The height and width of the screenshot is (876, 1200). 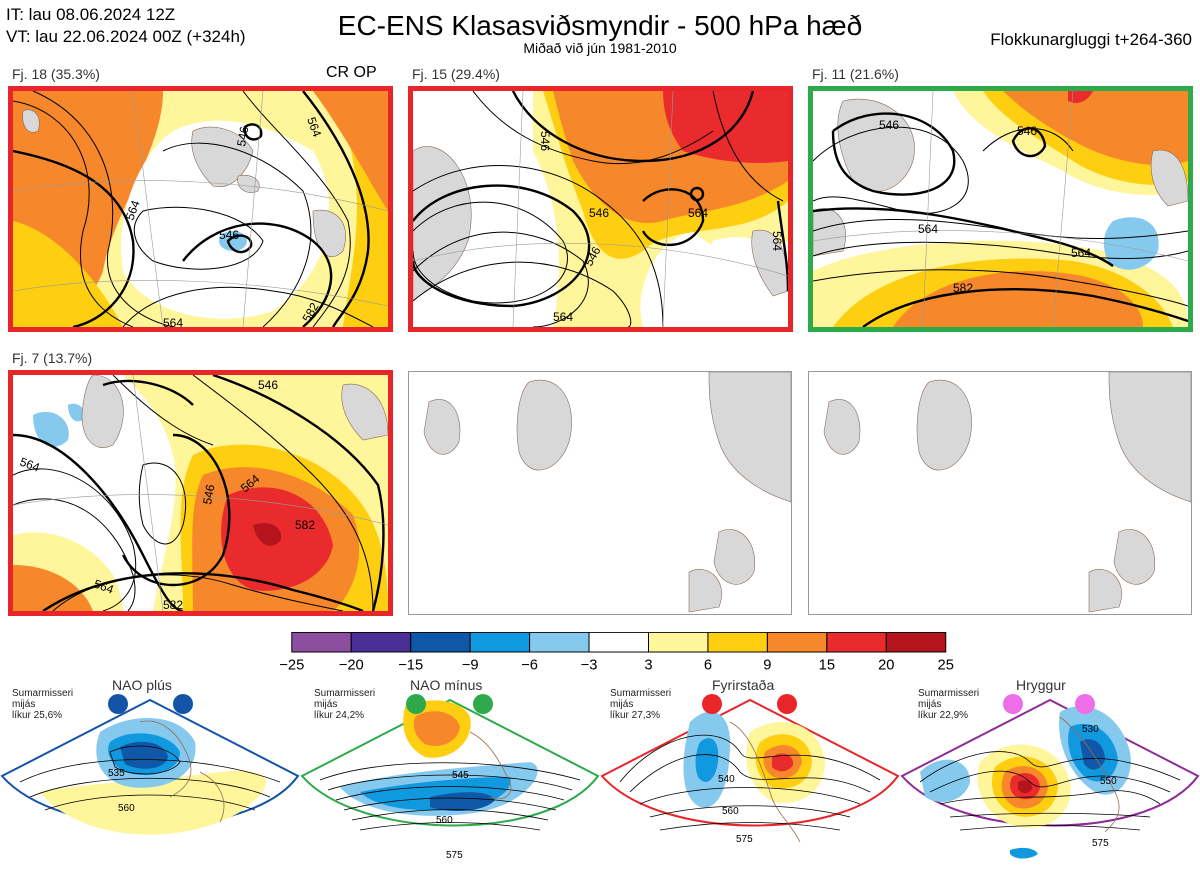 What do you see at coordinates (827, 666) in the screenshot?
I see `colorbar-tick-label: 15` at bounding box center [827, 666].